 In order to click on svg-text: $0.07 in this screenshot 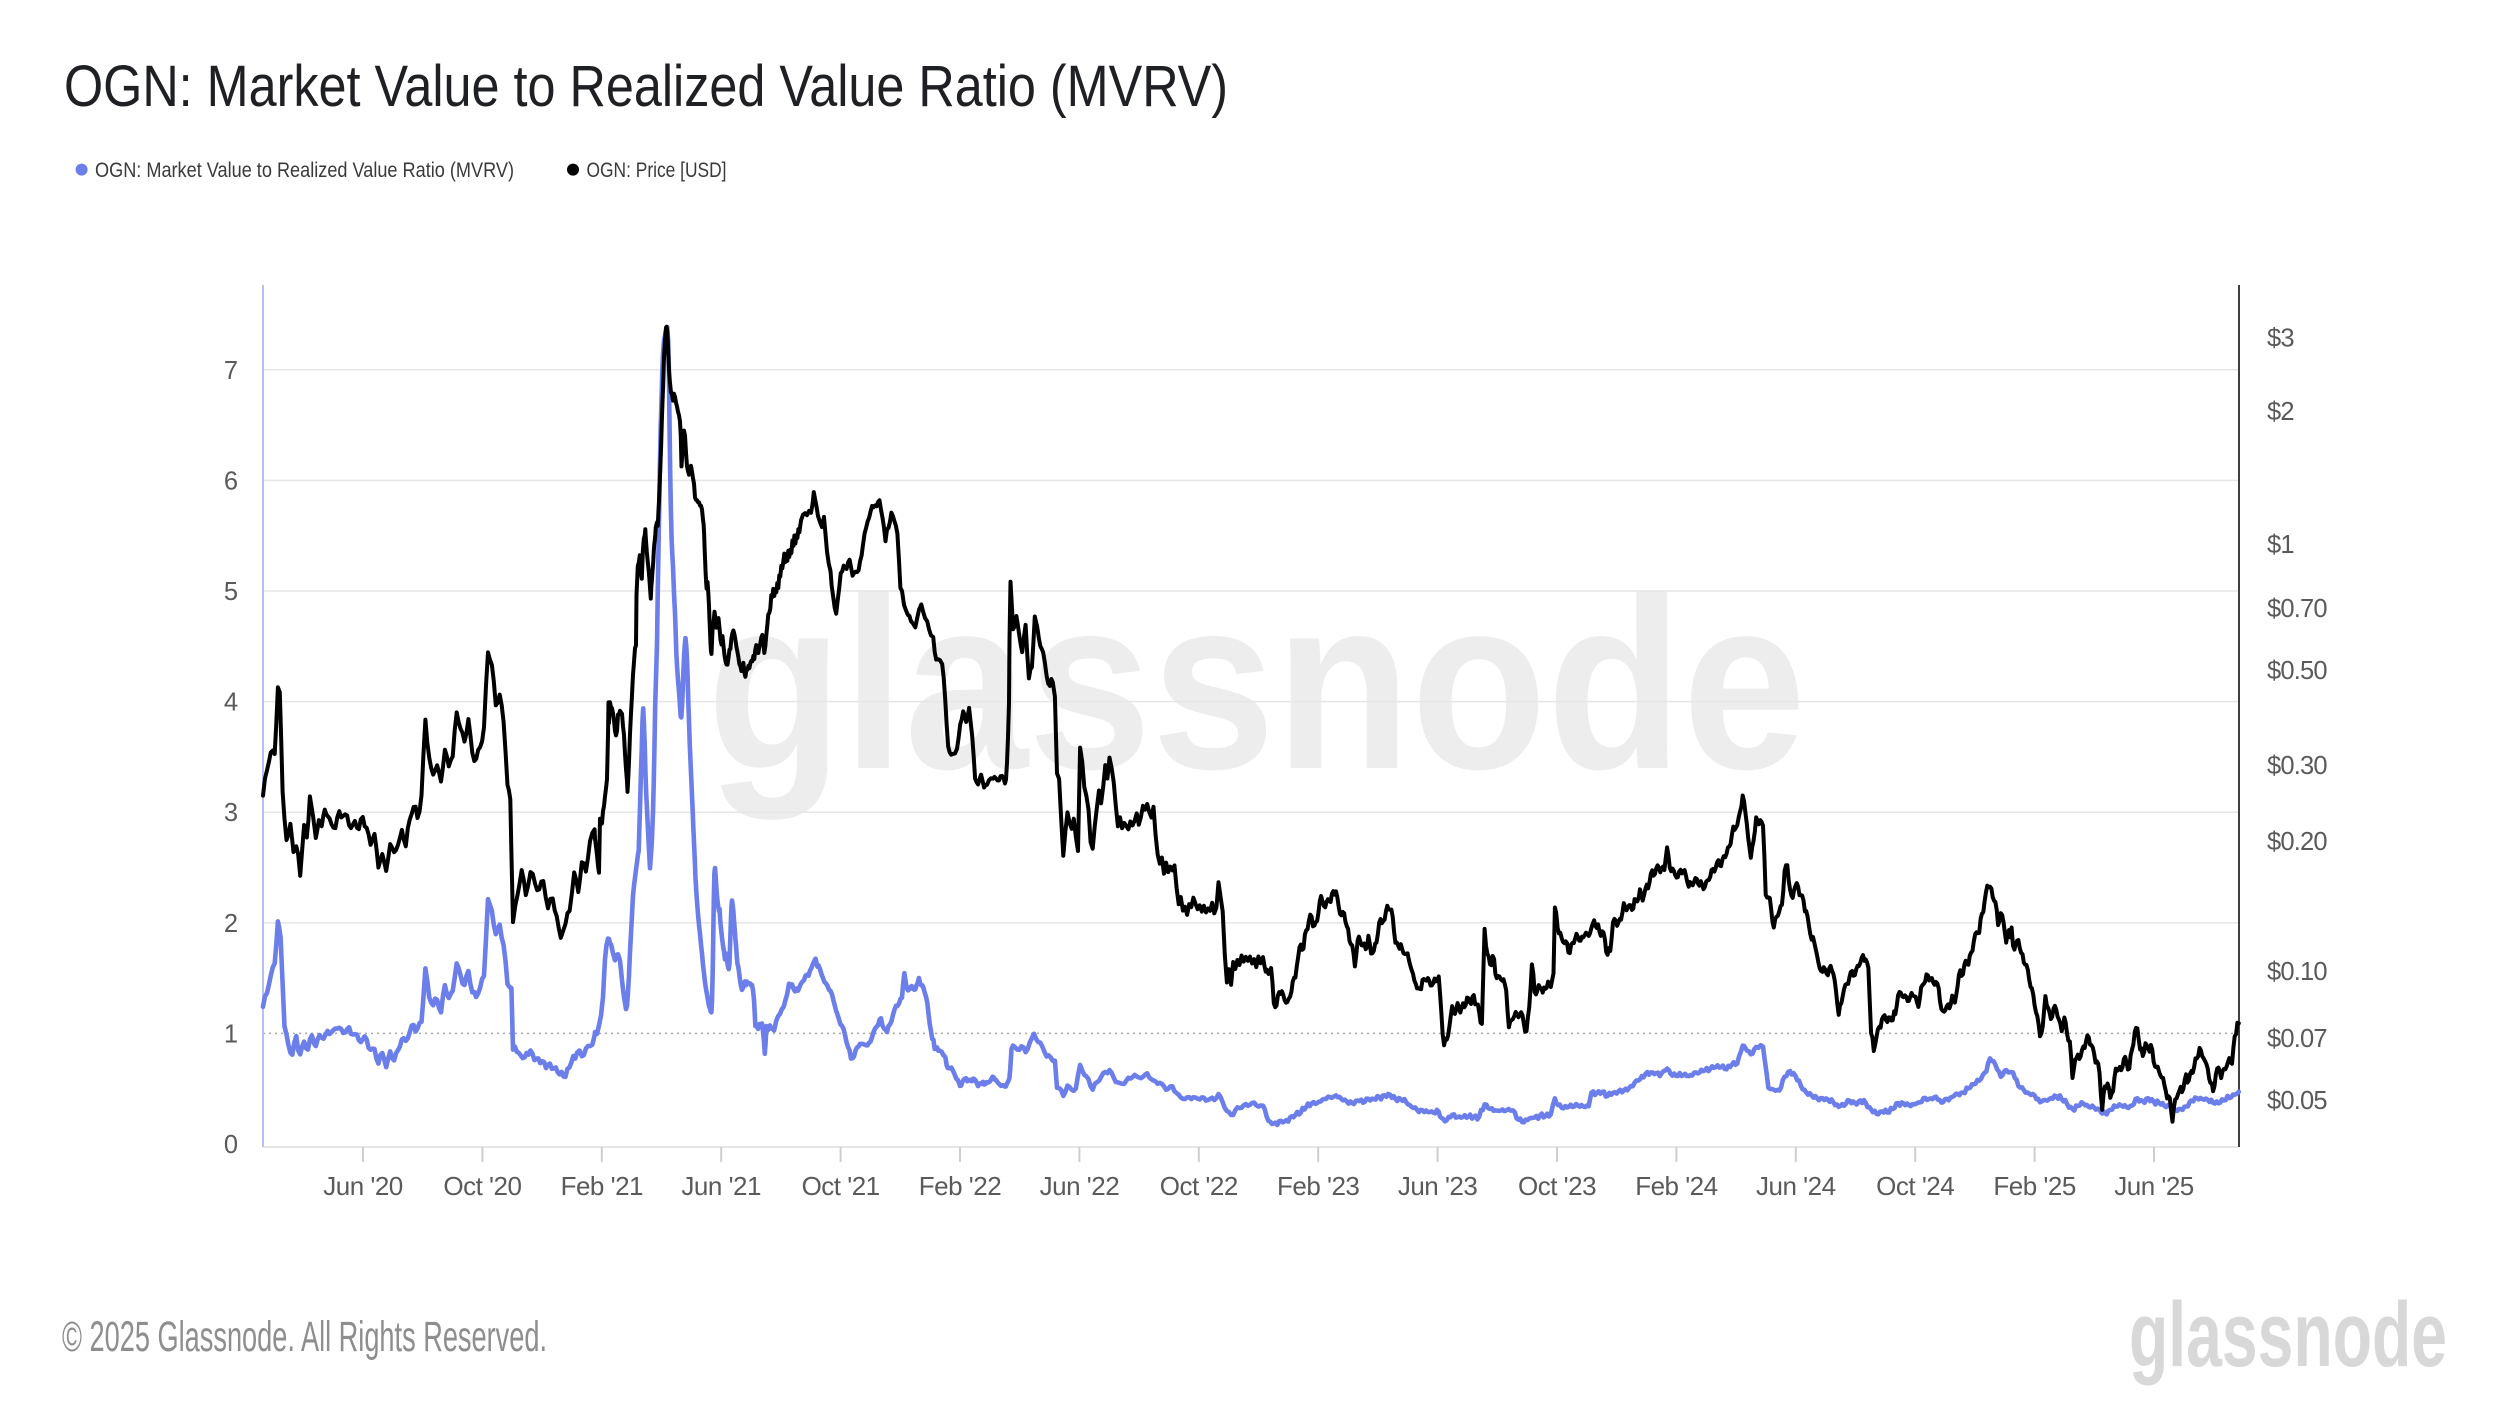, I will do `click(2297, 1039)`.